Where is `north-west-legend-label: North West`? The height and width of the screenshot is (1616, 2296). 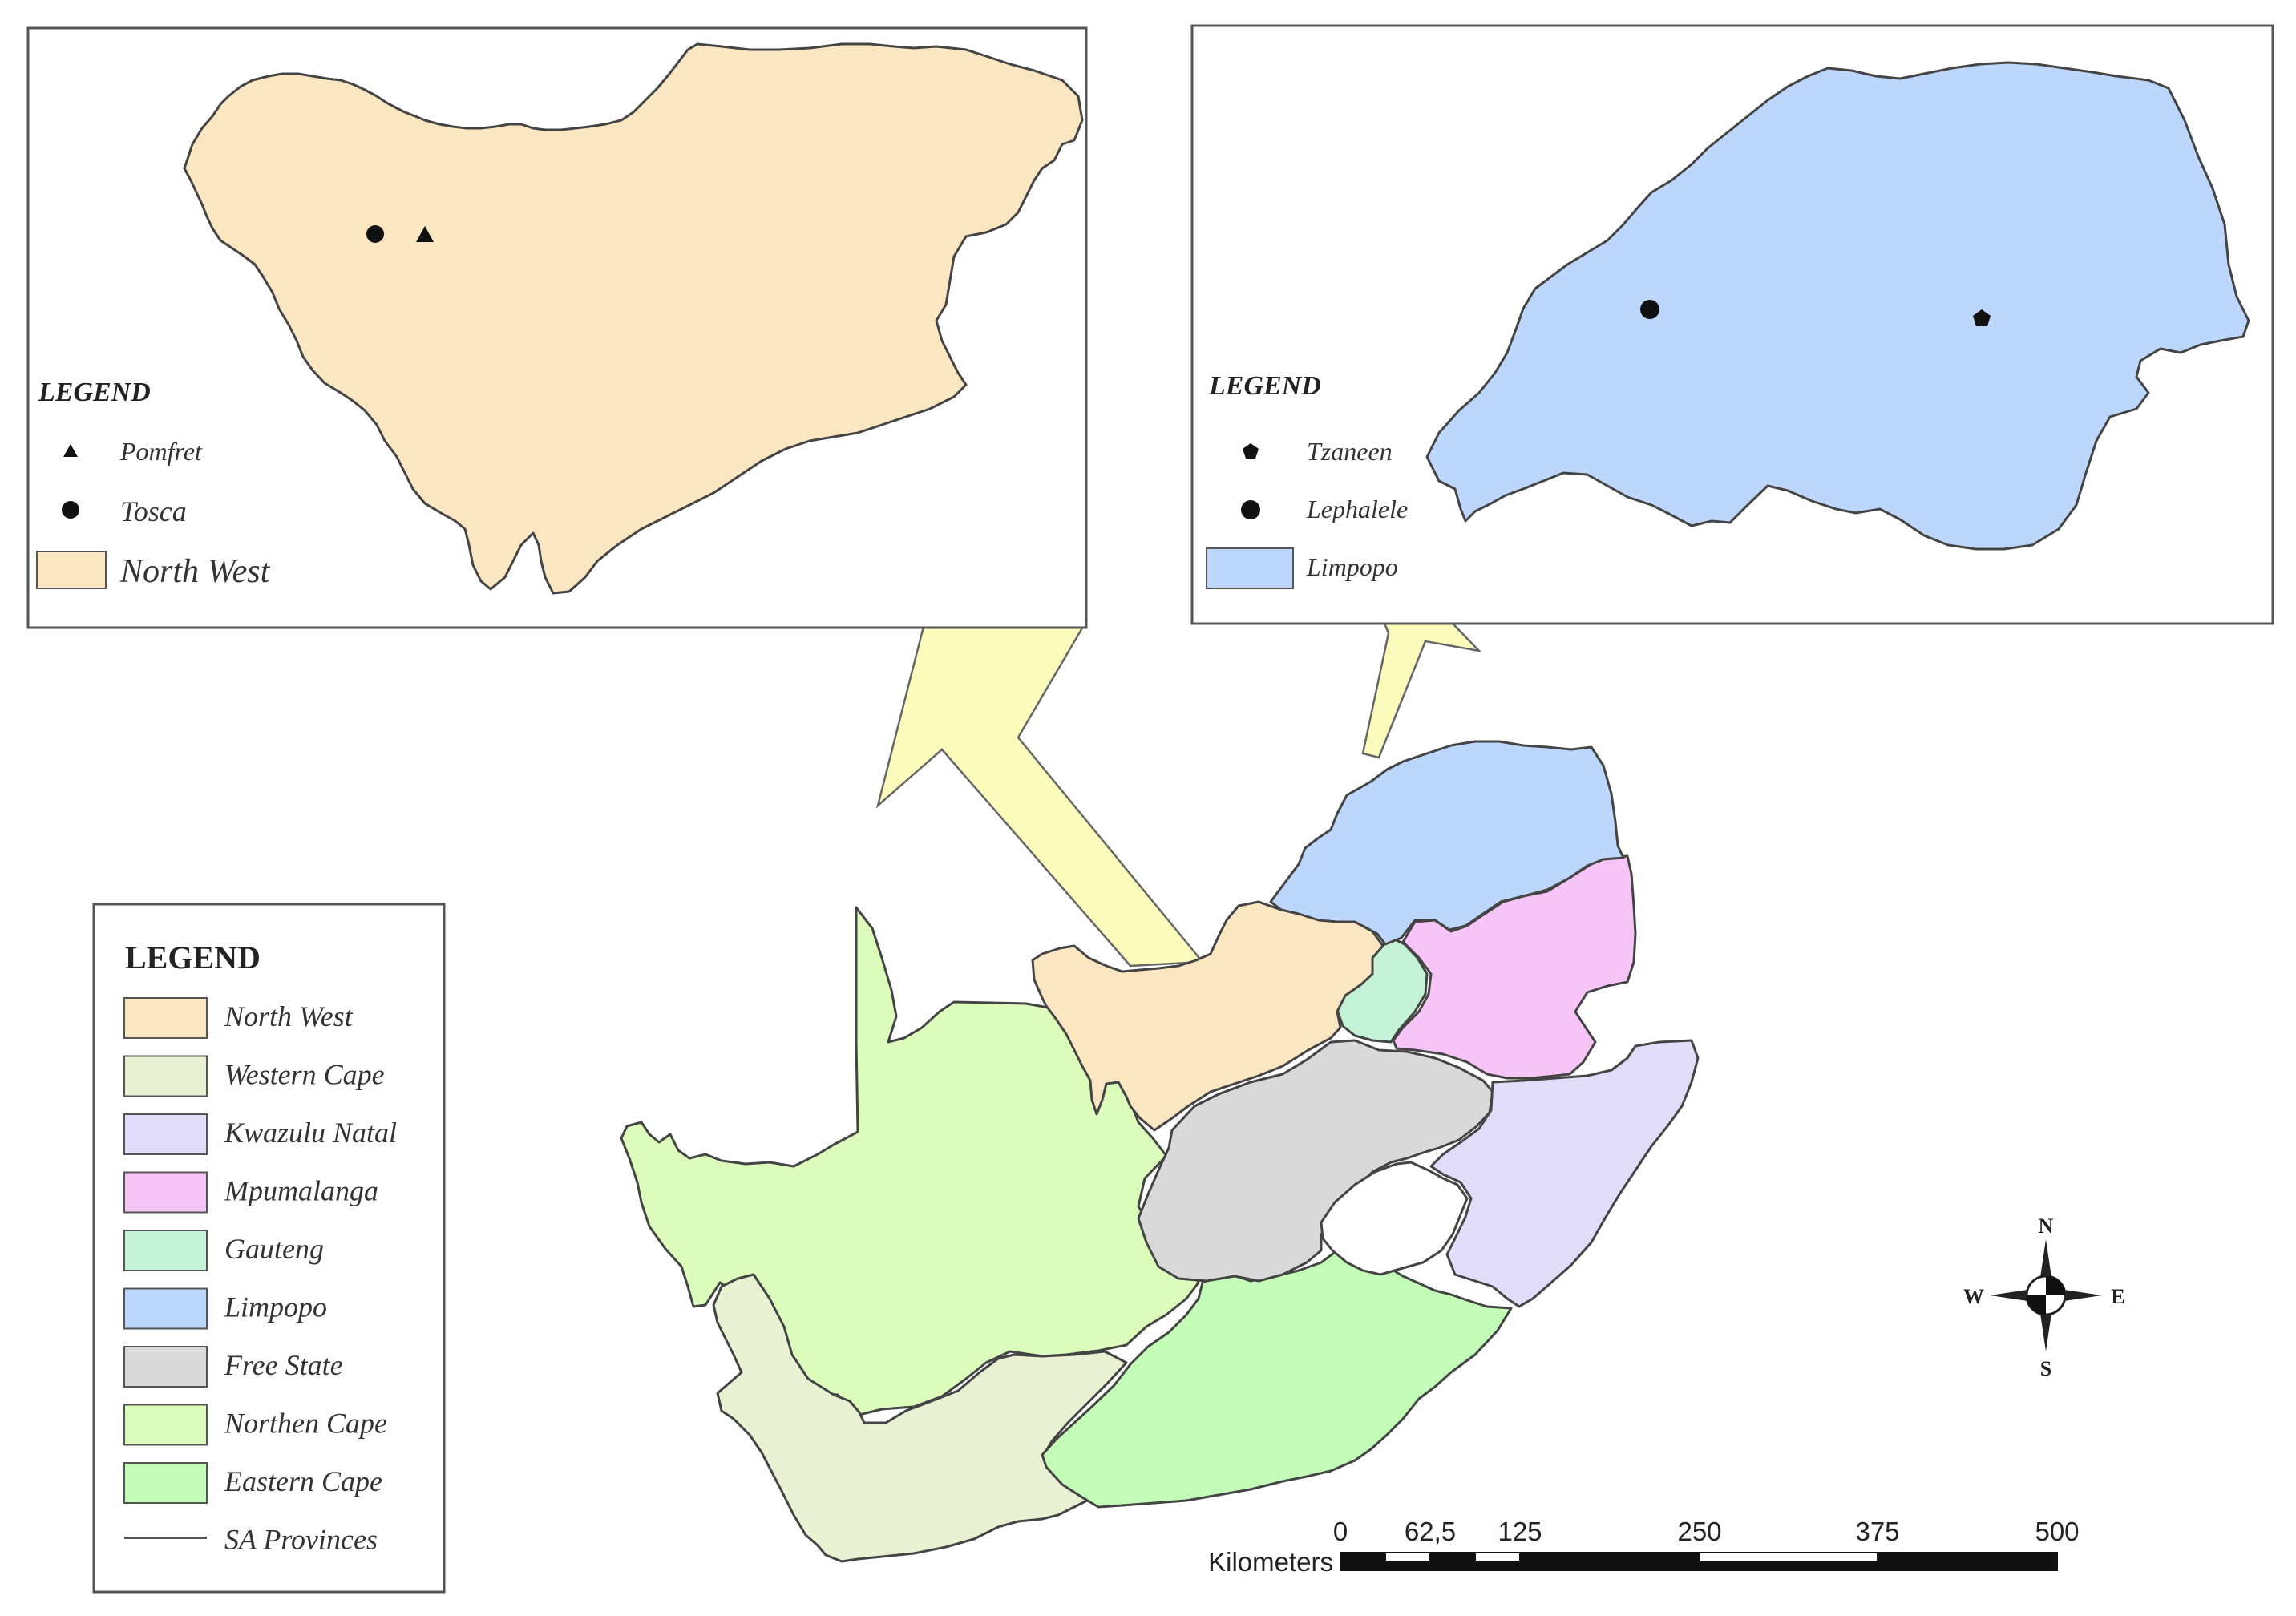 north-west-legend-label: North West is located at coordinates (195, 572).